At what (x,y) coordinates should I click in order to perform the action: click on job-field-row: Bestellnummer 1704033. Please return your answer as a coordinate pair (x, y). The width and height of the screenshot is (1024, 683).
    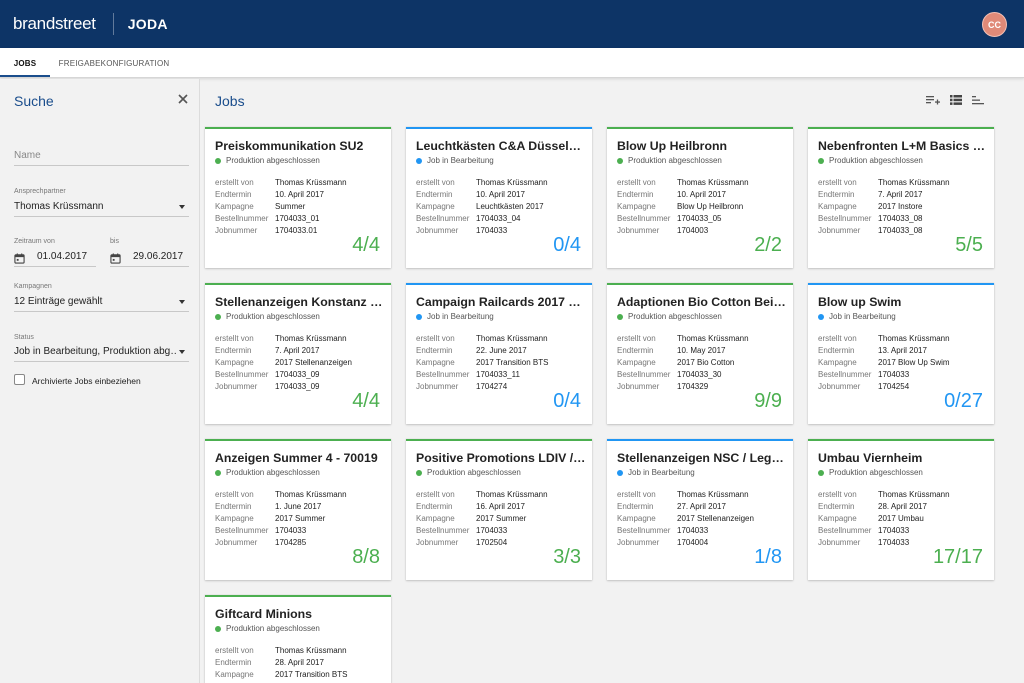
    Looking at the image, I should click on (260, 530).